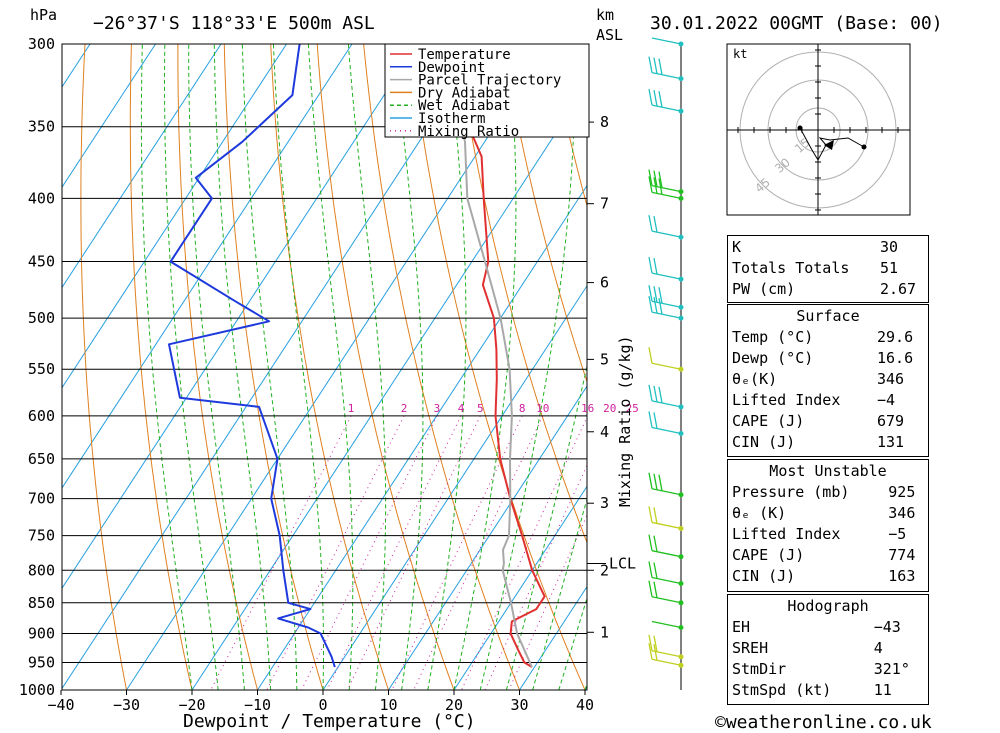  Describe the element at coordinates (41, 459) in the screenshot. I see `pressure-tick-label: 650` at that location.